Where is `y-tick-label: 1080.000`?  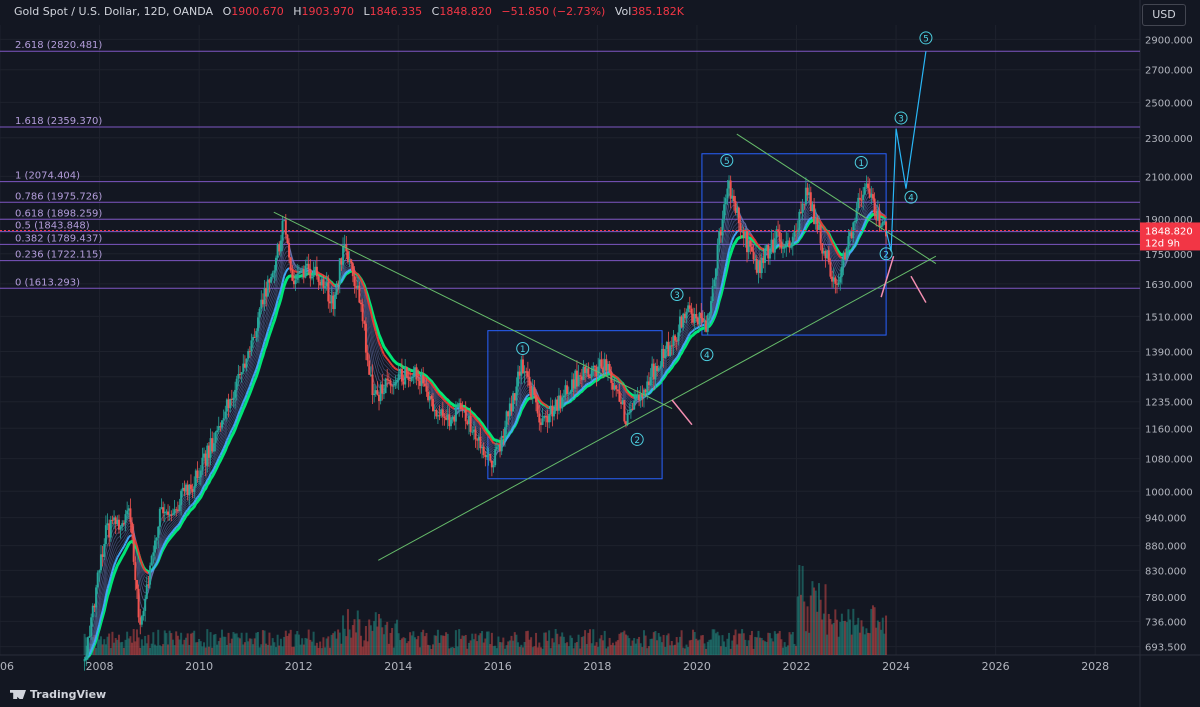 y-tick-label: 1080.000 is located at coordinates (1169, 460).